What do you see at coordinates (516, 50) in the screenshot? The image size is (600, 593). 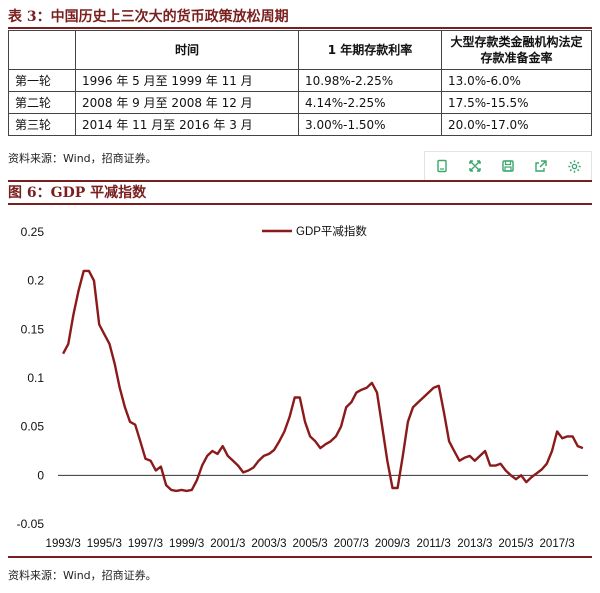 I see `table-header-cell: 大型存款类金融机构法定存款准备金率` at bounding box center [516, 50].